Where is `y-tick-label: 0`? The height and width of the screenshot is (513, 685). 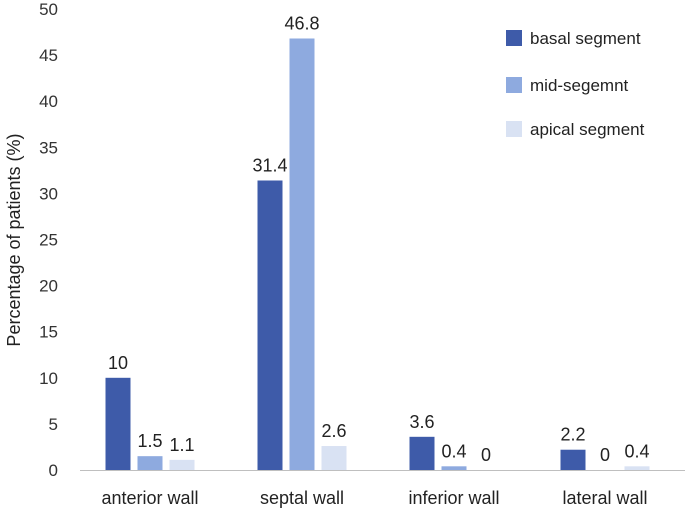 y-tick-label: 0 is located at coordinates (53, 470).